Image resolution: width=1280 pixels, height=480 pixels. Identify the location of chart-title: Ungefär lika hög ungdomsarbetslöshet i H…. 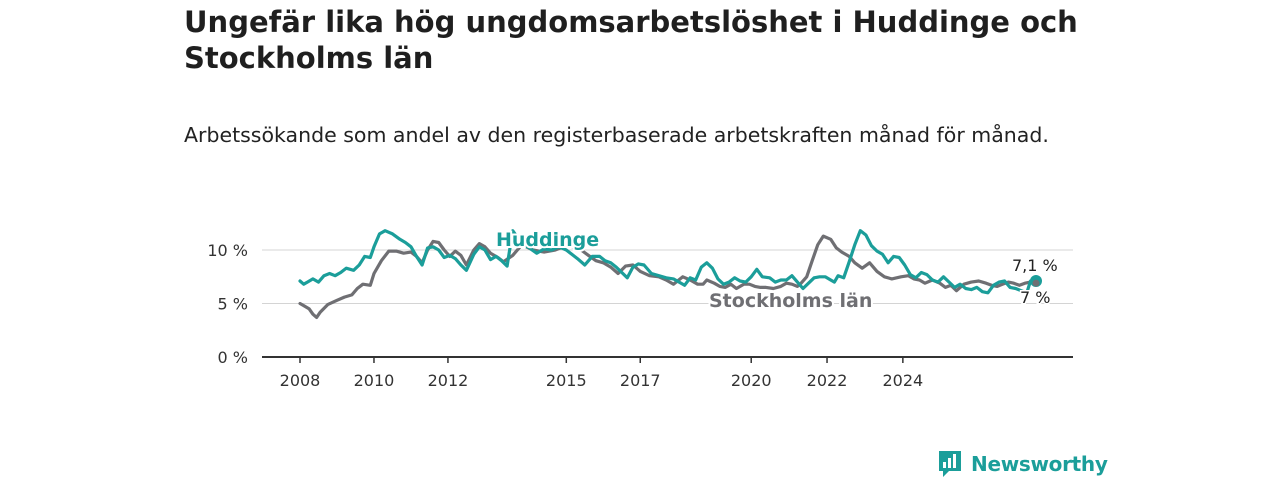
(631, 40).